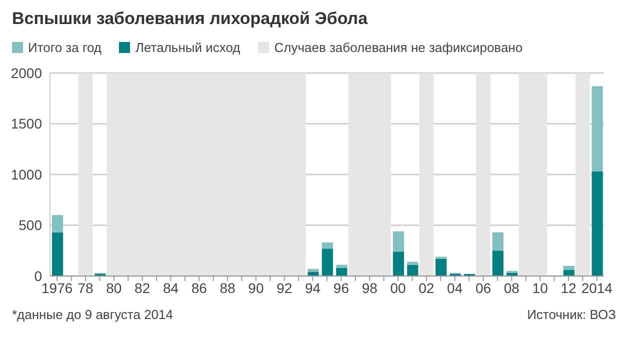  Describe the element at coordinates (26, 124) in the screenshot. I see `y-tick-label: 1500` at that location.